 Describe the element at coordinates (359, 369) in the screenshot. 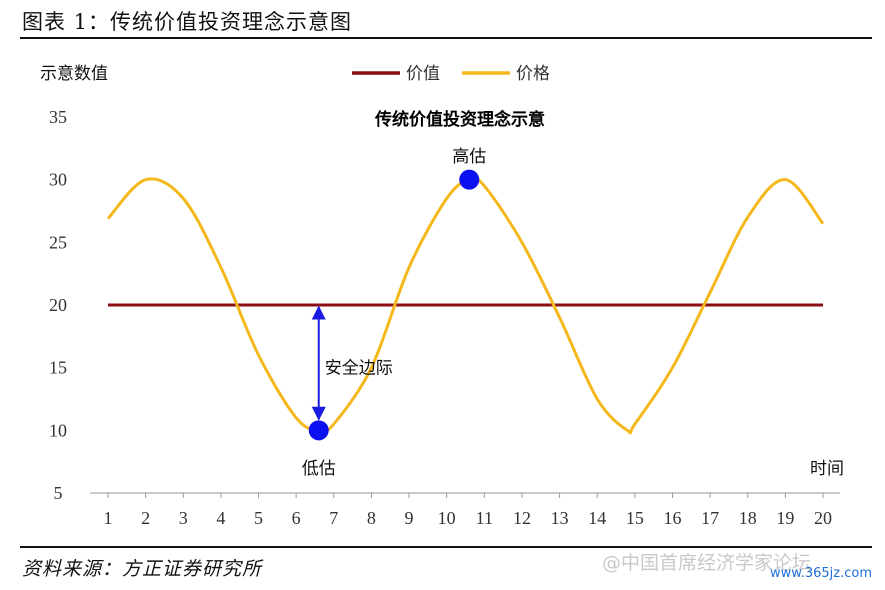

I see `safety-margin-label: 安全边际` at that location.